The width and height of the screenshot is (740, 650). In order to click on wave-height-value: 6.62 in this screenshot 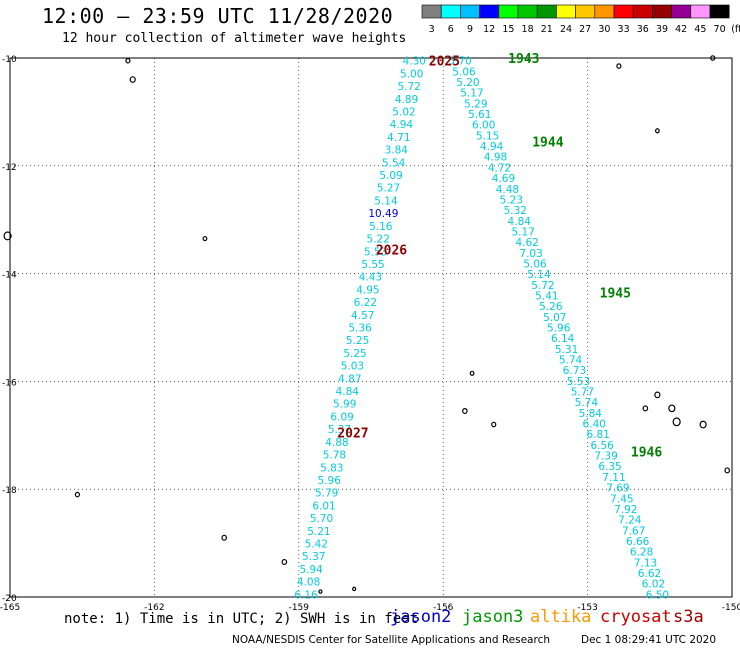, I will do `click(649, 574)`.